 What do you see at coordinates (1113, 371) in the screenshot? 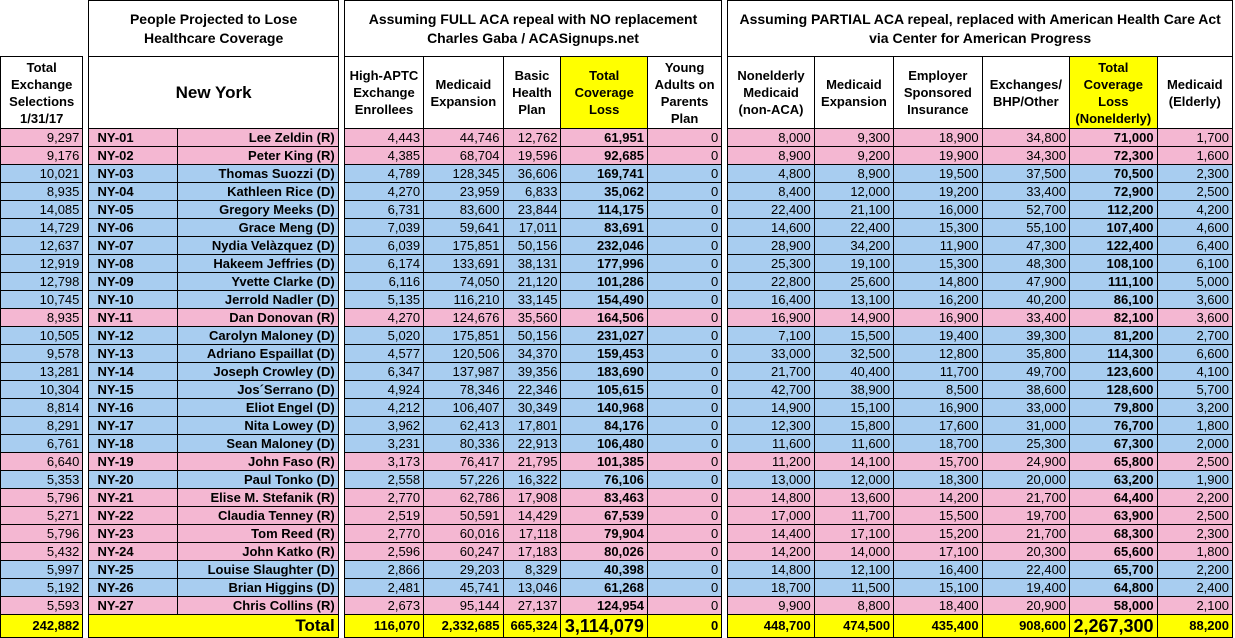
I see `total-coverage-loss-nonelderly-value: 123,600` at bounding box center [1113, 371].